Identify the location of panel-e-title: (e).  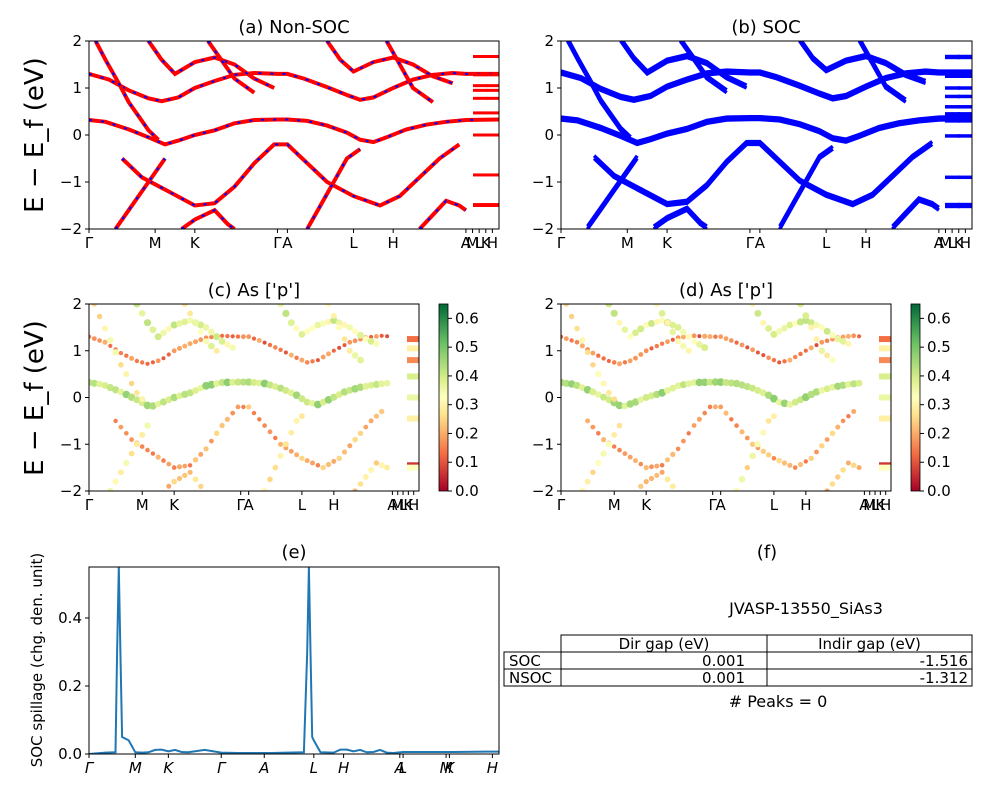
(293, 552).